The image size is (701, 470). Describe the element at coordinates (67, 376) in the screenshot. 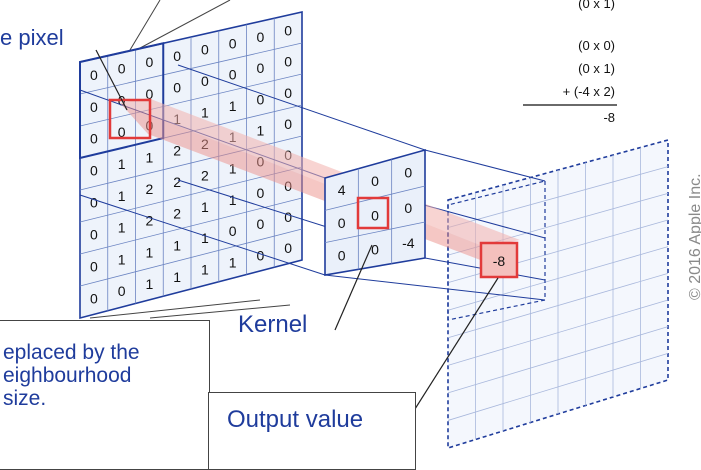

I see `callout-line: eighbourhood` at that location.